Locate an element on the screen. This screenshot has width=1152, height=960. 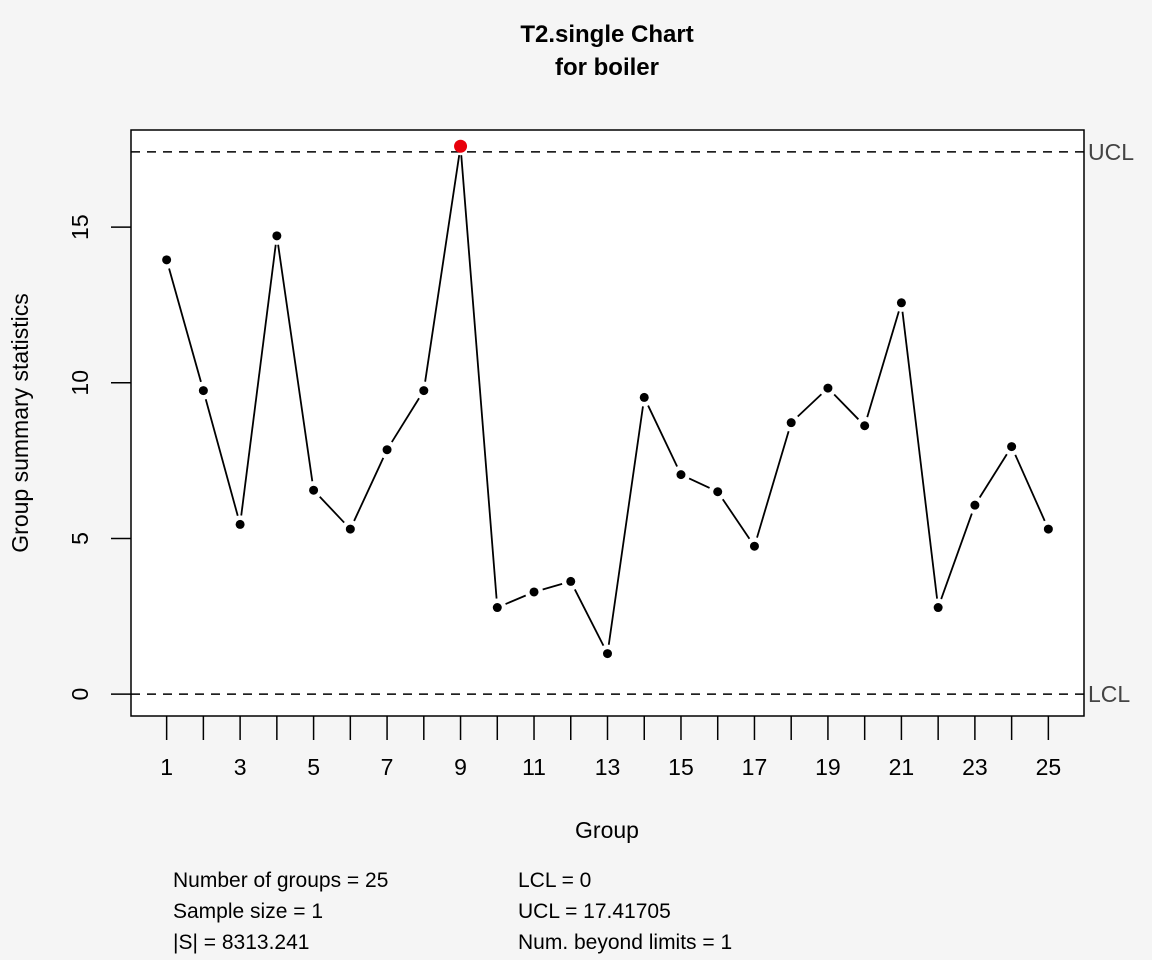
y-tick-label-10: 10 is located at coordinates (80, 383).